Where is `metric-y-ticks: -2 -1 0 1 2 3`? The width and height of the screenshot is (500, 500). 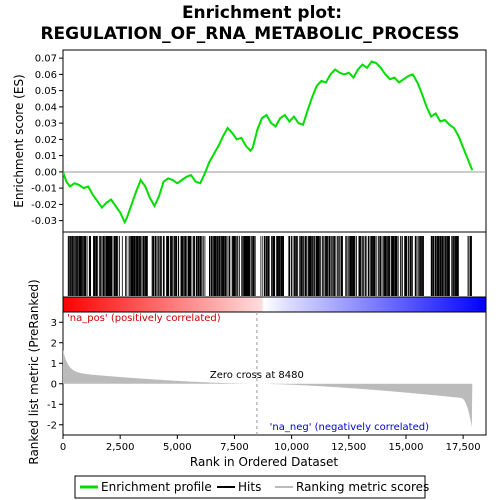
metric-y-ticks: -2 -1 0 1 2 3 is located at coordinates (55, 374).